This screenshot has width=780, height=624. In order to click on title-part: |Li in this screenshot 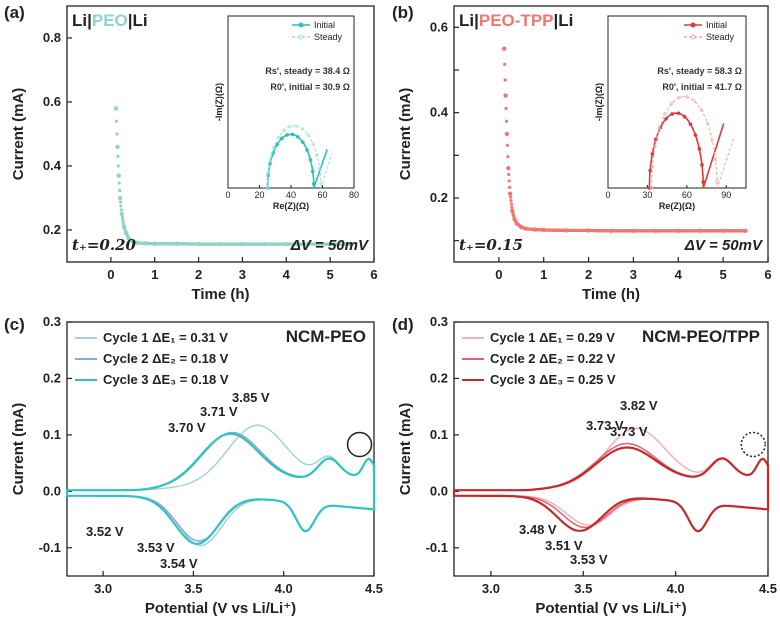, I will do `click(138, 20)`.